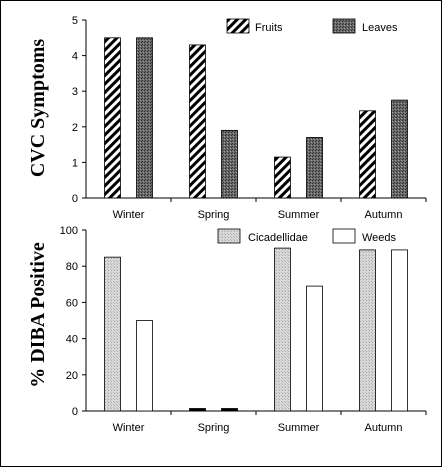 The width and height of the screenshot is (442, 467). Describe the element at coordinates (38, 108) in the screenshot. I see `y-axis-label-cvc: CVC Symptoms` at that location.